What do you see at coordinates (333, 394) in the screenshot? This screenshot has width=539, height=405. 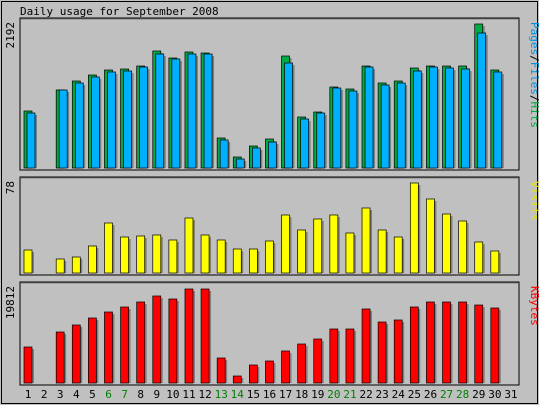 I see `x-tick-label-20: 20` at bounding box center [333, 394].